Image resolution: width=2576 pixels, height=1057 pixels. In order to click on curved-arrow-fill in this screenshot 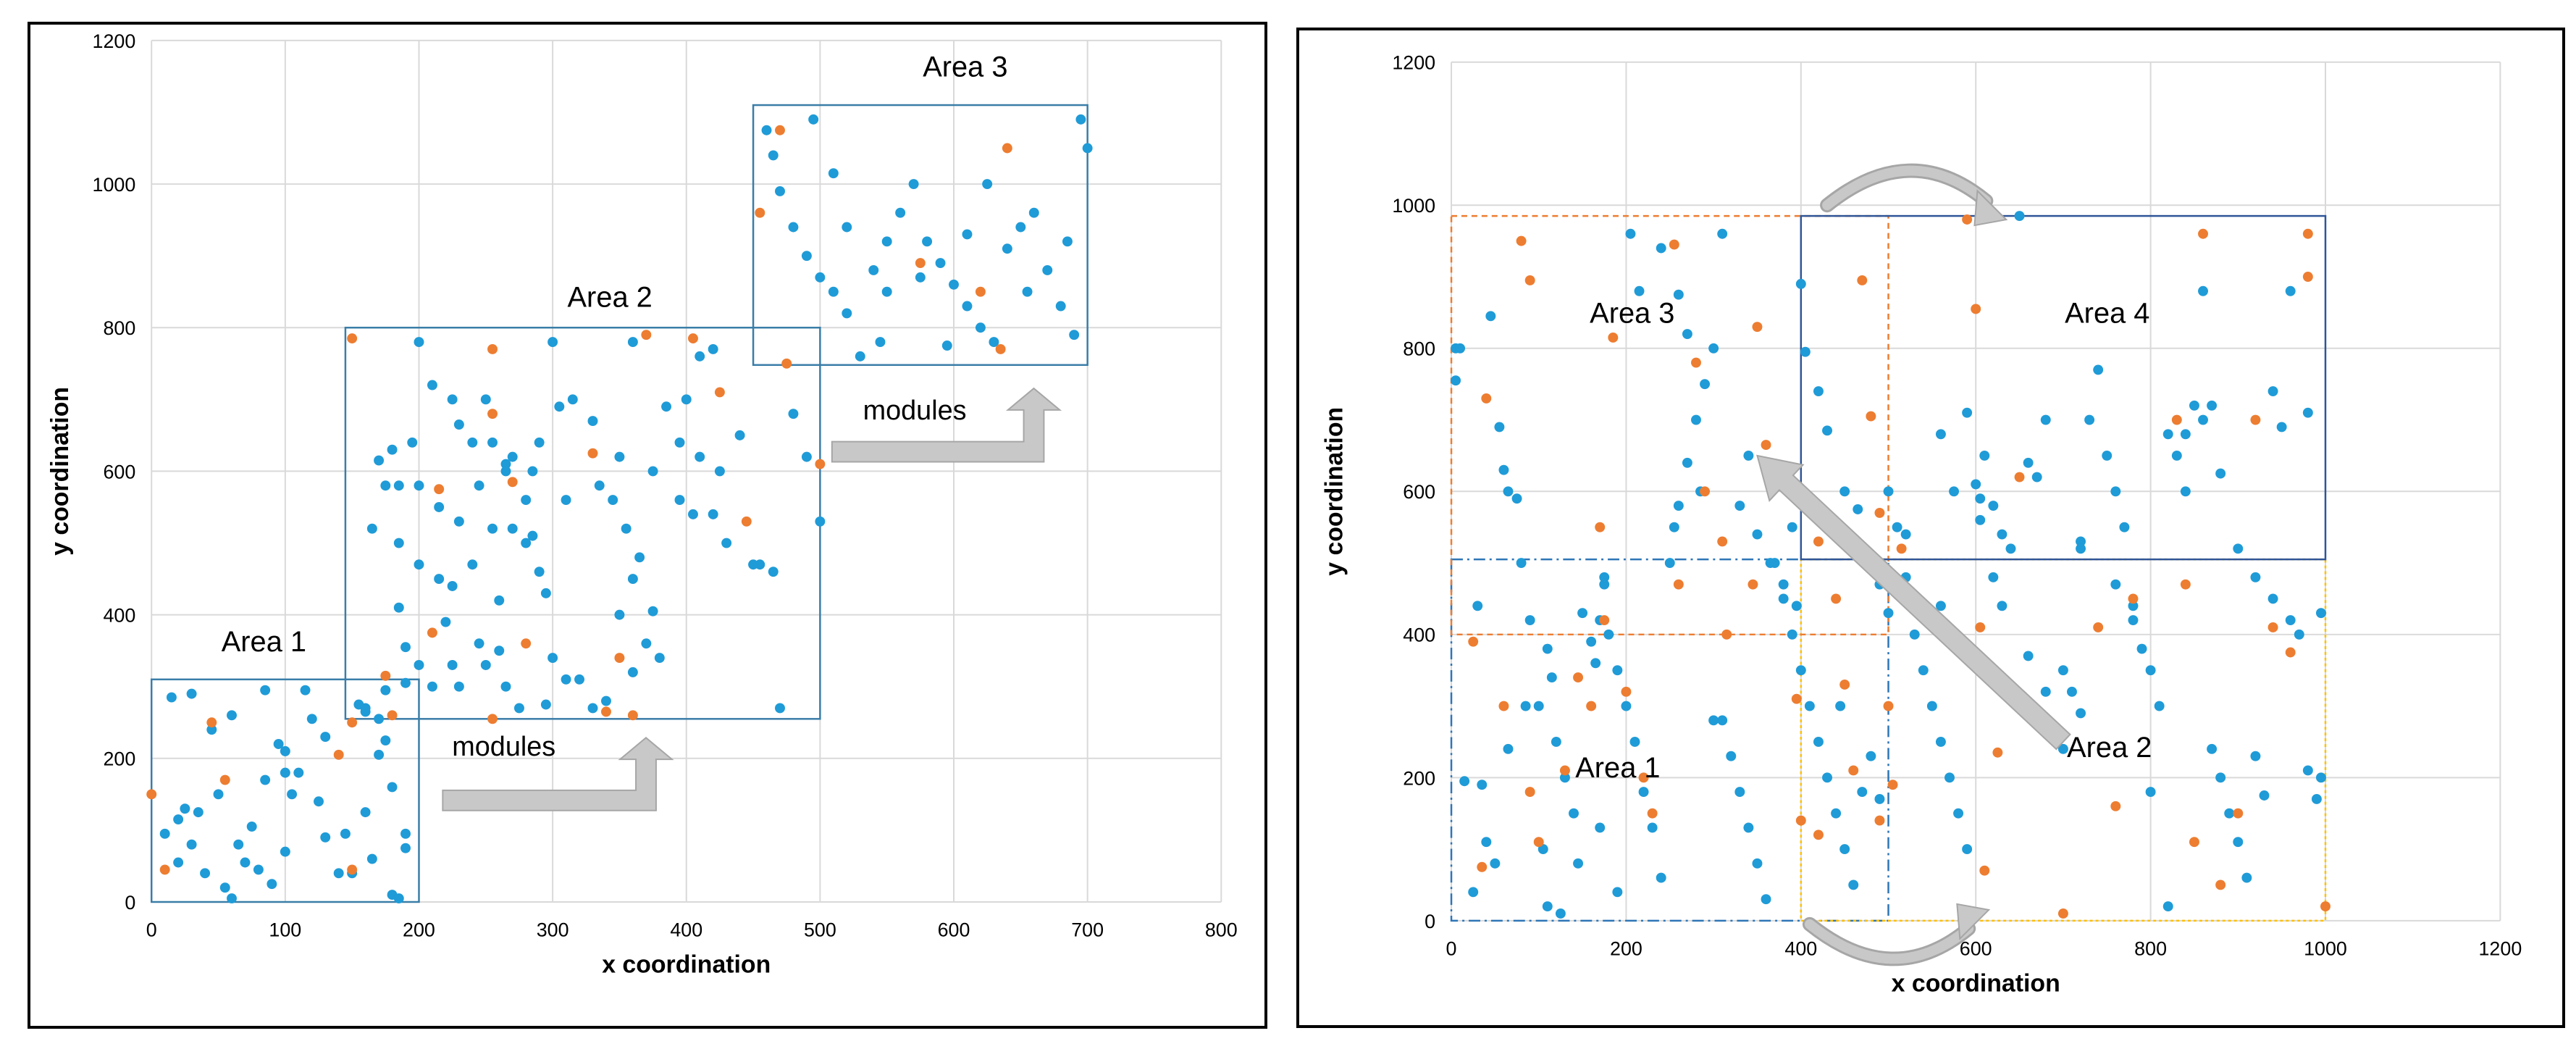, I will do `click(1907, 188)`.